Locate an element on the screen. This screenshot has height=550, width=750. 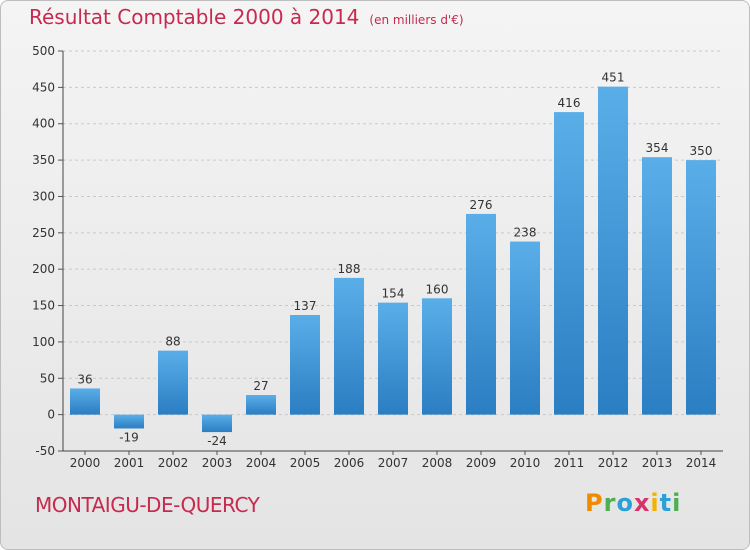
x-tick-label: 2000 is located at coordinates (85, 463).